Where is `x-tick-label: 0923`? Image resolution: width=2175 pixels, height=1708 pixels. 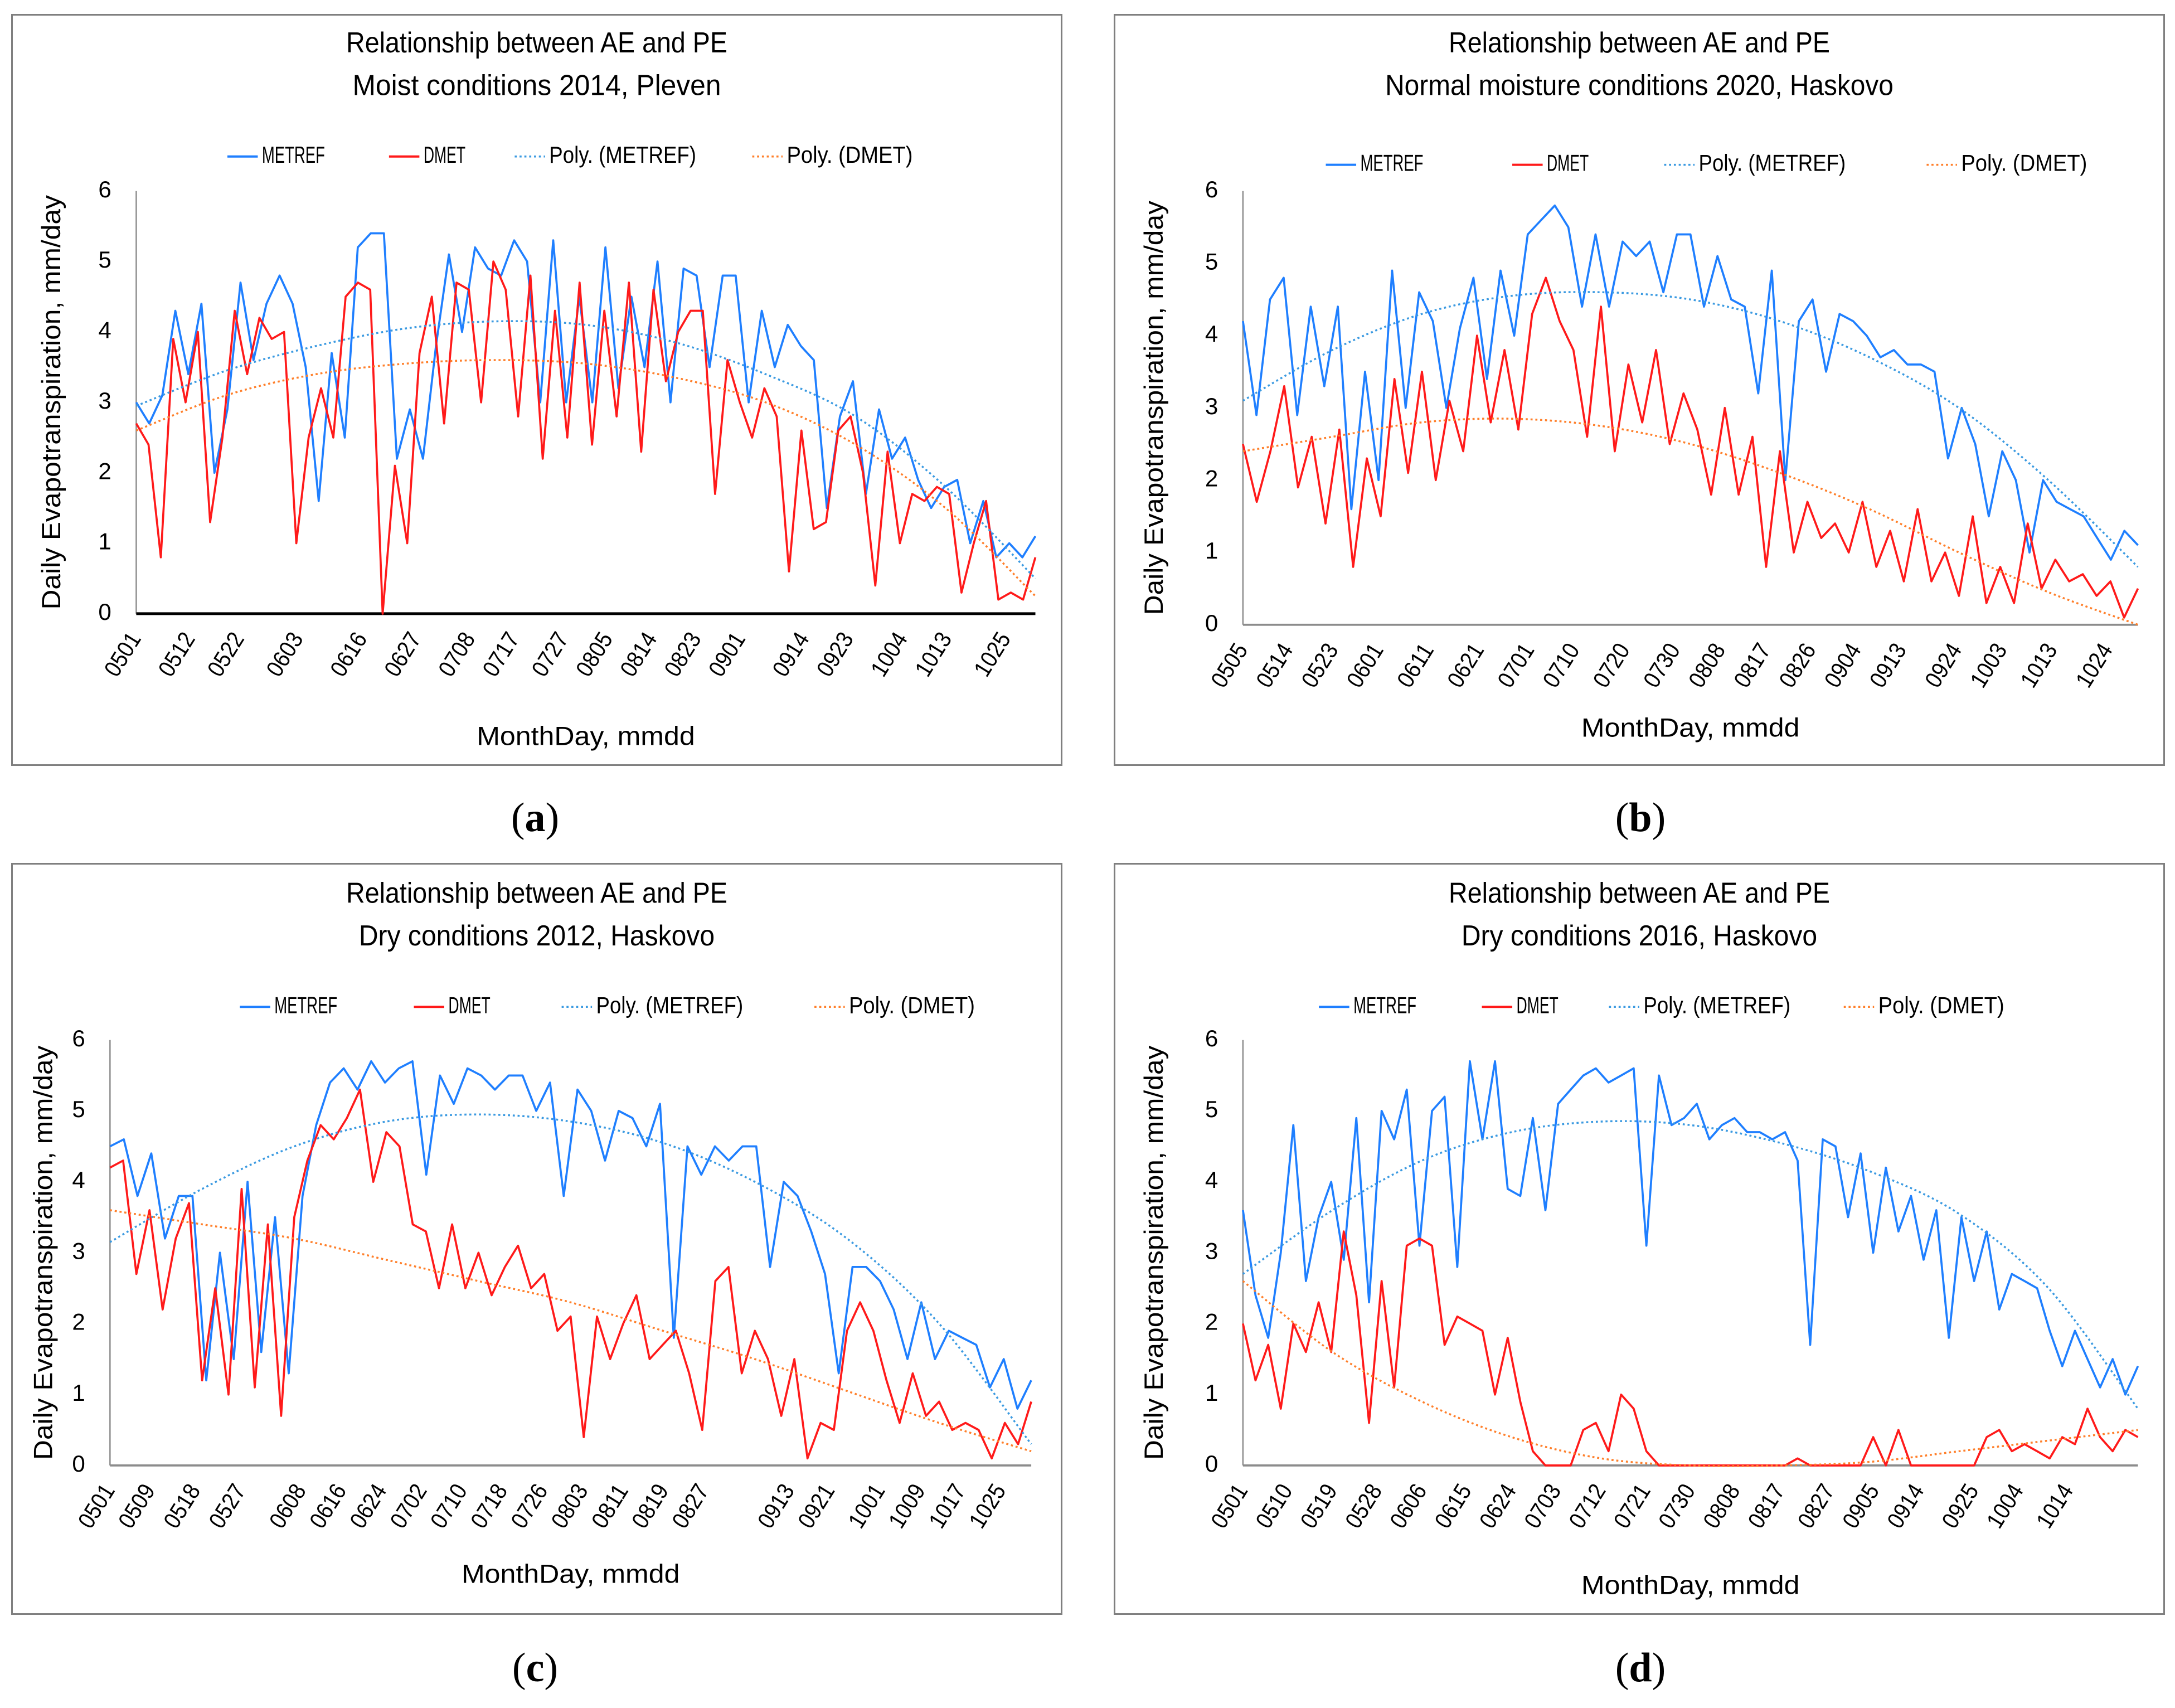
x-tick-label: 0923 is located at coordinates (835, 654).